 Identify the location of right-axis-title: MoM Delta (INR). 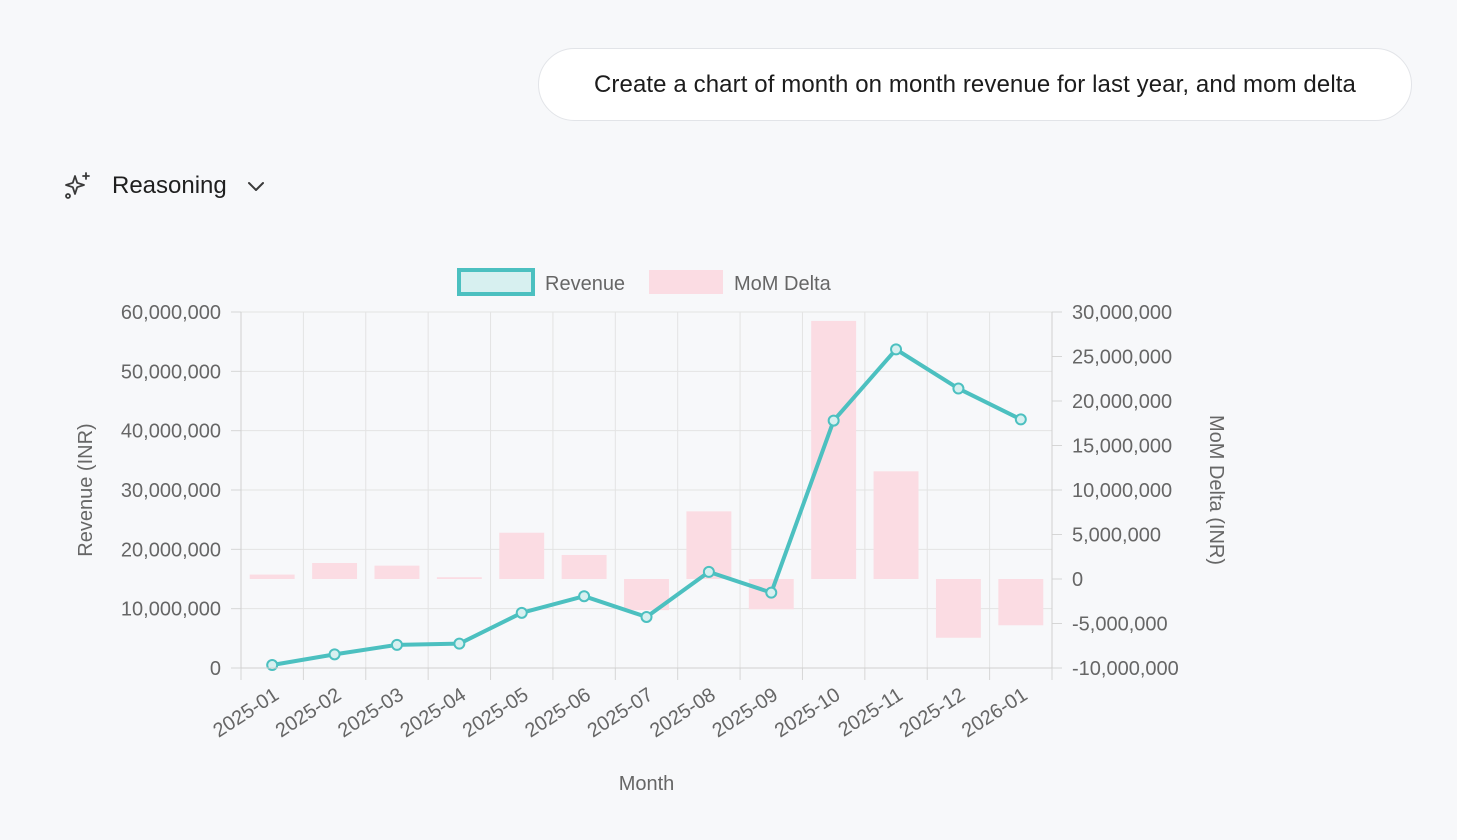
(1216, 490).